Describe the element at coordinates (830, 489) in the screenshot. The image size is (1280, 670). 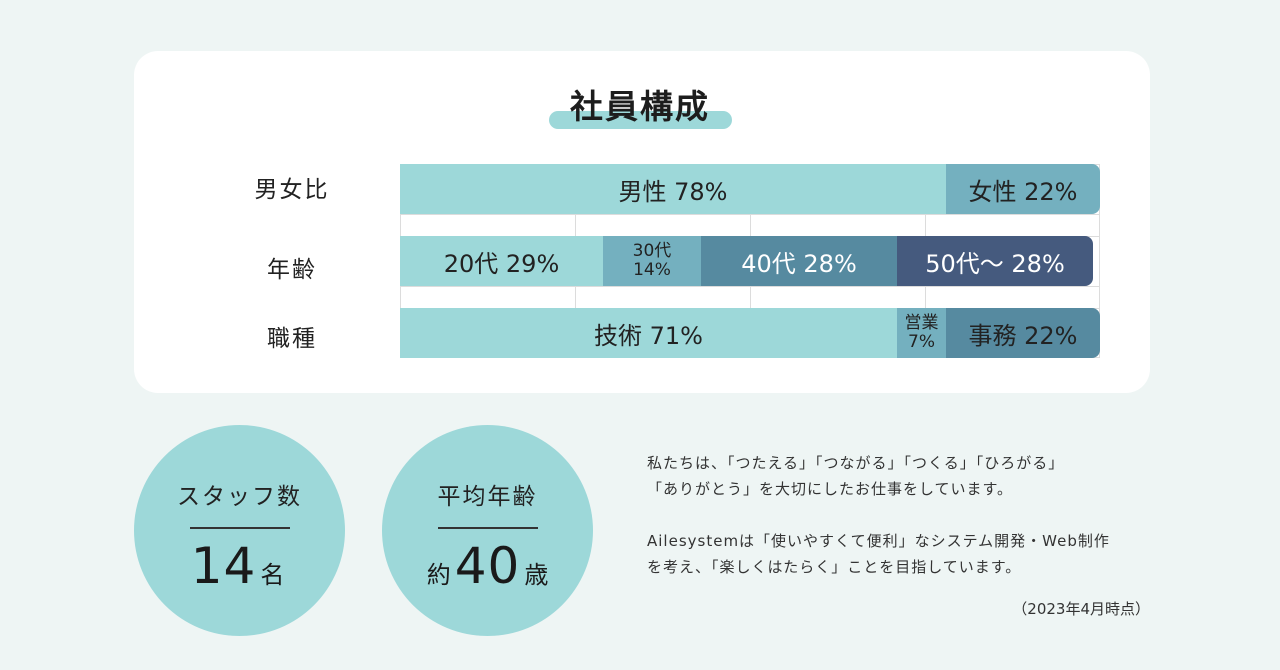
I see `description-line: 「ありがとう」を大切にしたお仕事をしています。` at that location.